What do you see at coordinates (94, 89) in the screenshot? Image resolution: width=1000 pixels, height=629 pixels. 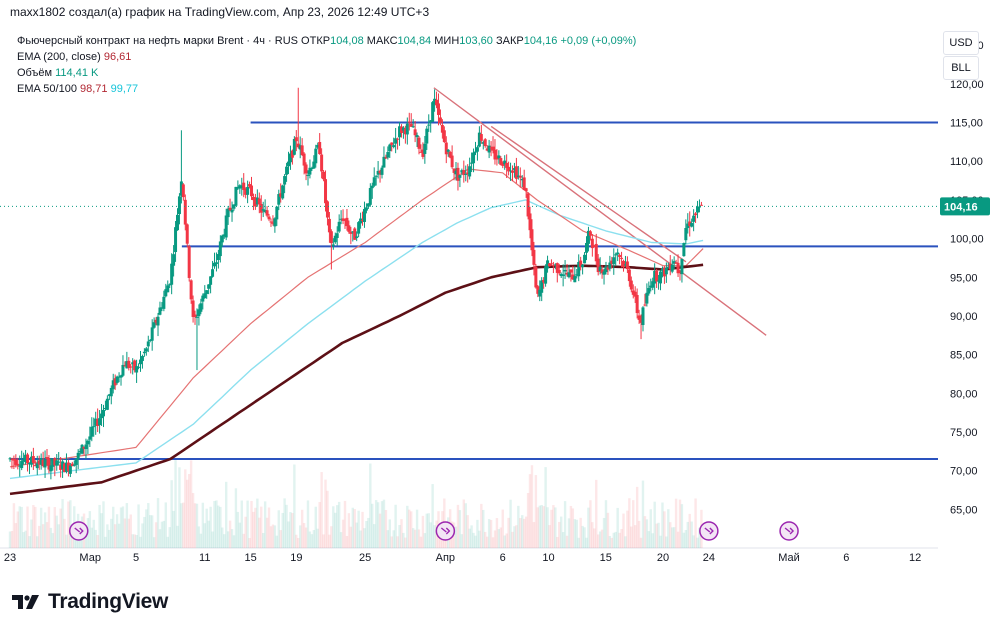 I see `ema50-value: 98,71` at bounding box center [94, 89].